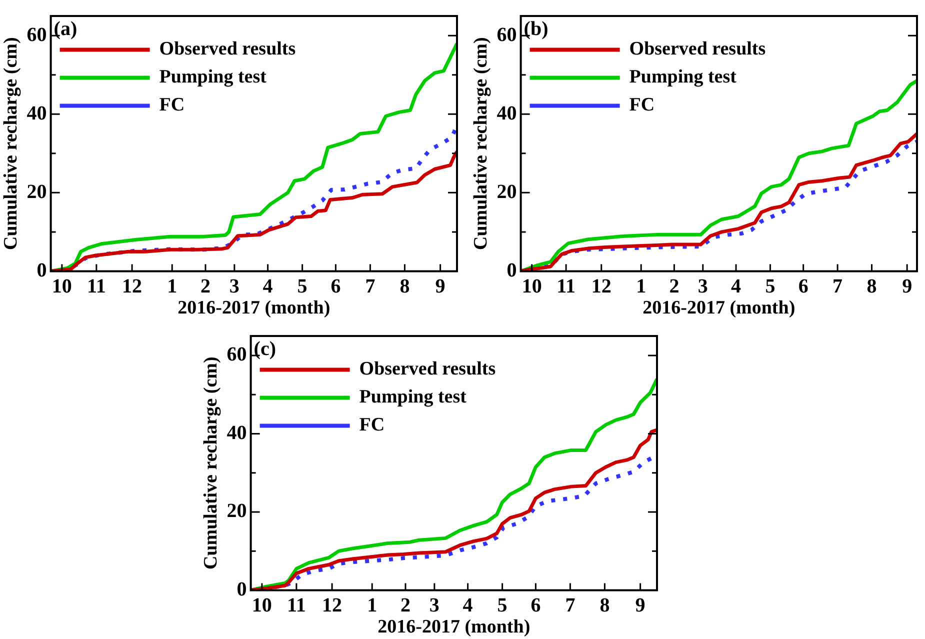 This screenshot has height=639, width=925. I want to click on annotation: (b), so click(536, 29).